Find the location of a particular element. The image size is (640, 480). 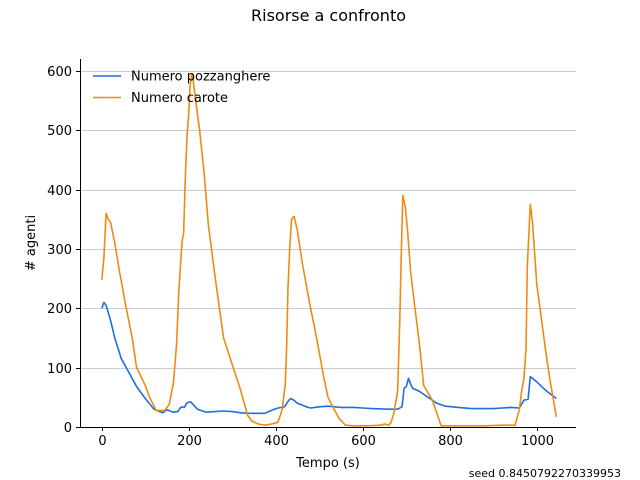

y-tick-label: 200 is located at coordinates (59, 309).